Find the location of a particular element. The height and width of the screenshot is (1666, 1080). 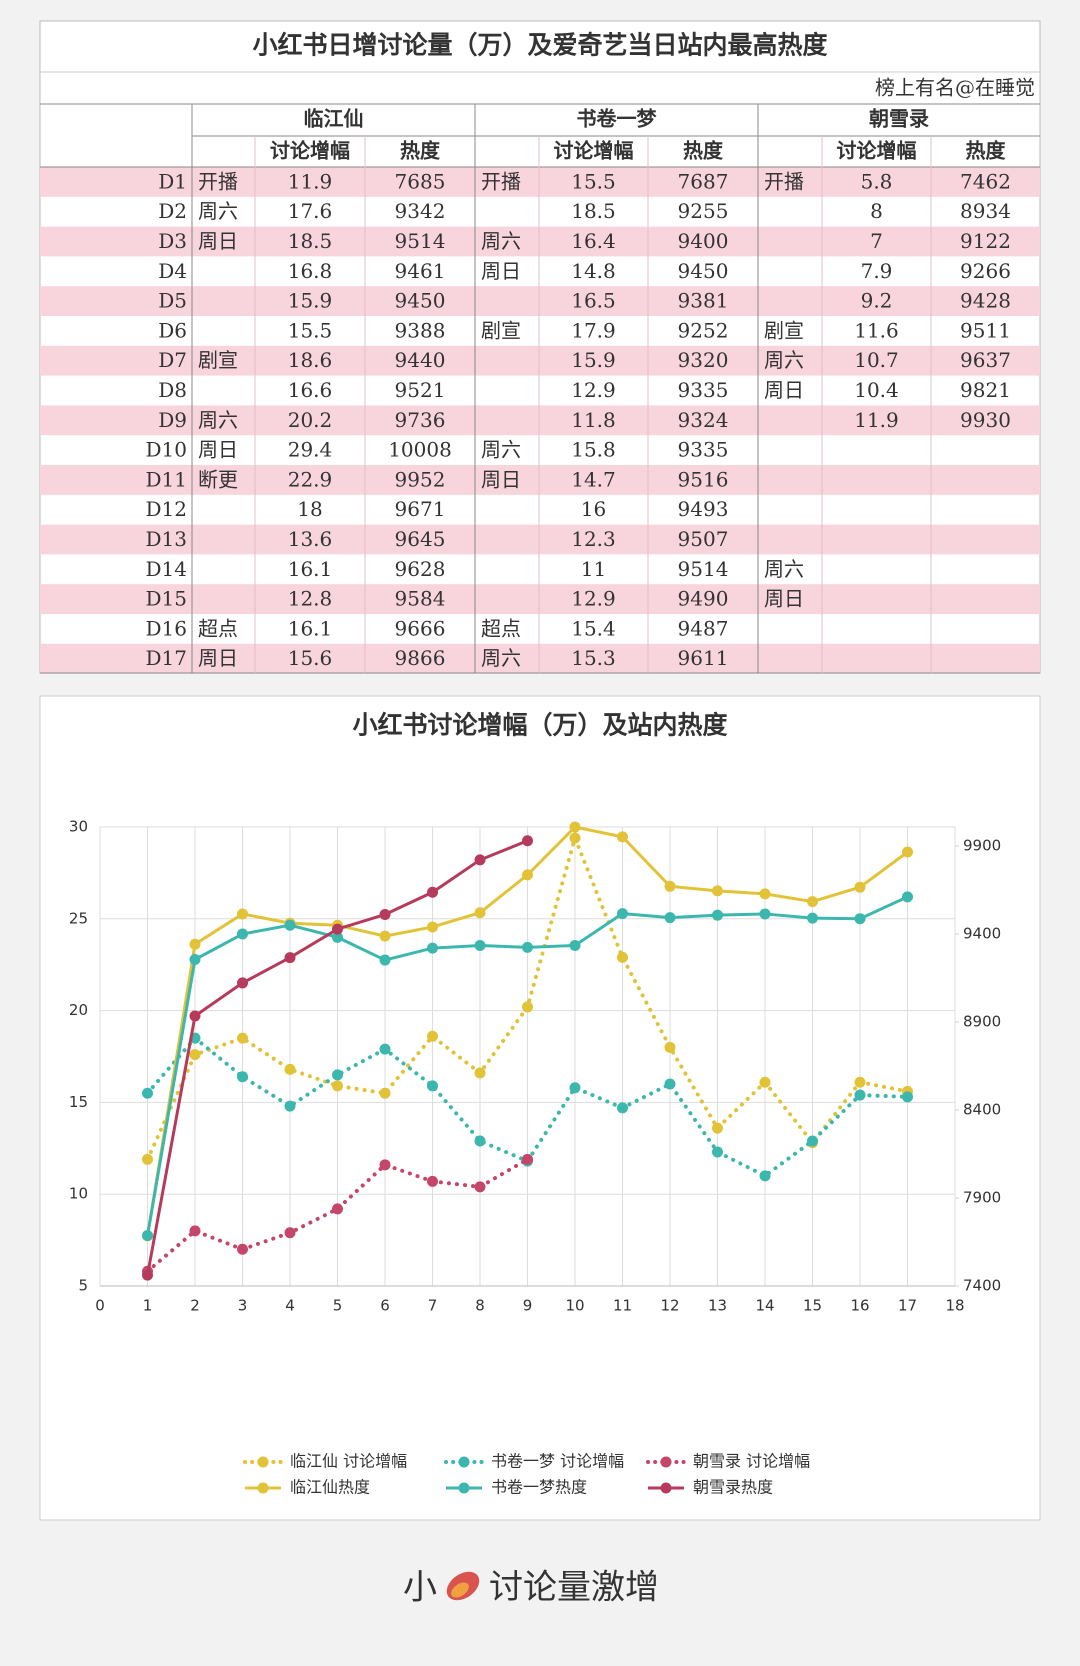

legend-label: 朝雪录热度 is located at coordinates (733, 1487).